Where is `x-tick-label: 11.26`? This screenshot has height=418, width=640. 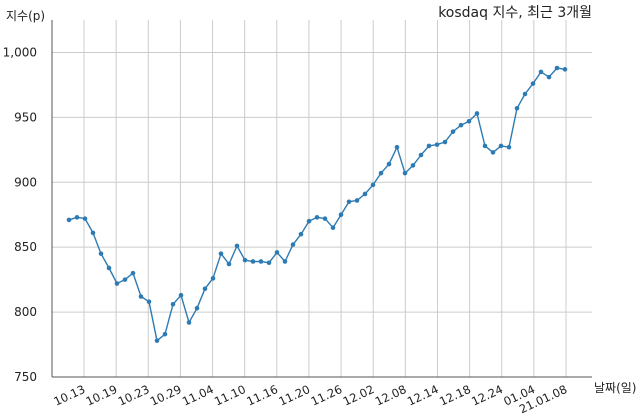
x-tick-label: 11.26 is located at coordinates (327, 395).